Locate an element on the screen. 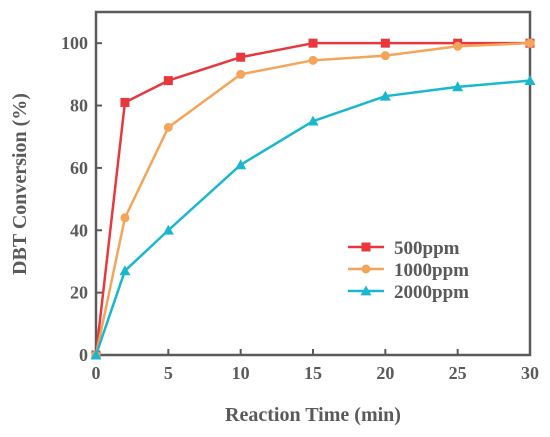 This screenshot has width=550, height=437. x-axis-title: Reaction Time (min) is located at coordinates (313, 415).